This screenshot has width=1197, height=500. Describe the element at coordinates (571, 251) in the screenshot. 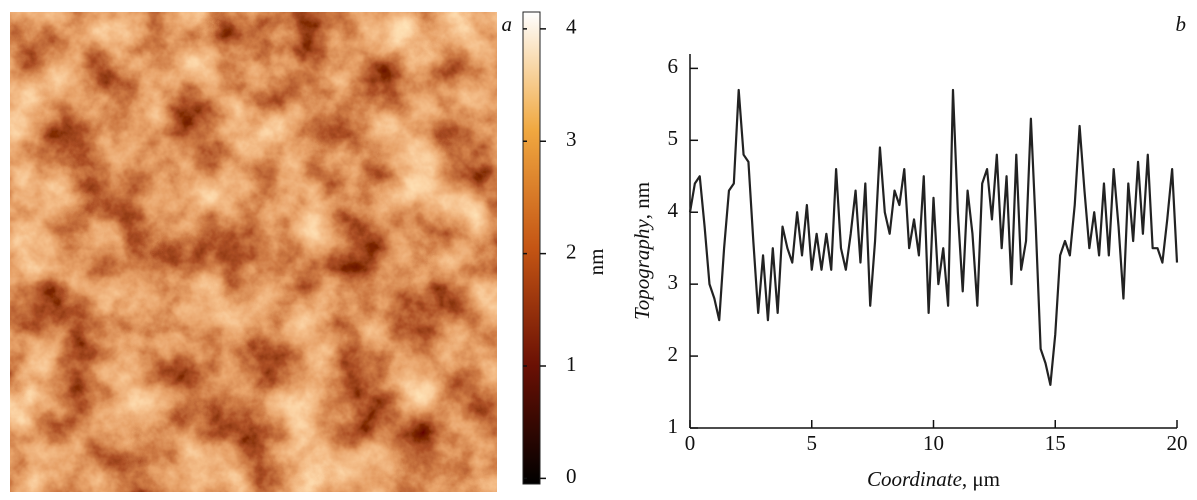

I see `colorbar-tick-label: 2` at that location.